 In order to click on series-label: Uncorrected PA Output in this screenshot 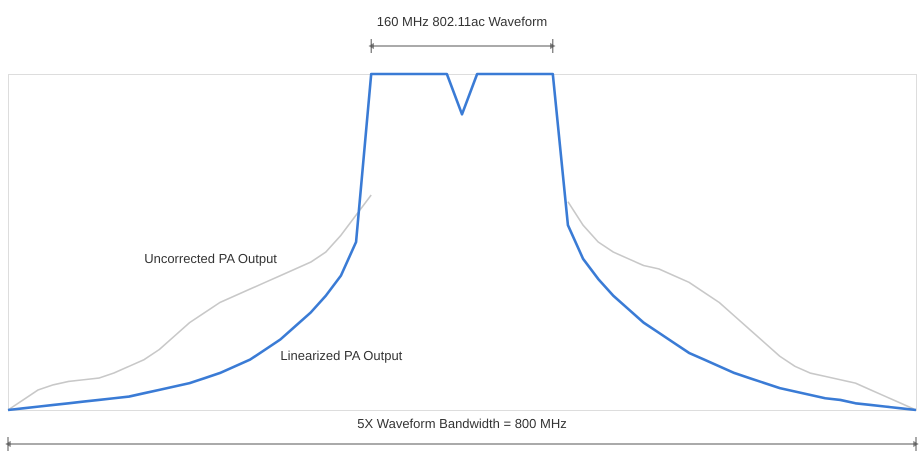, I will do `click(211, 258)`.